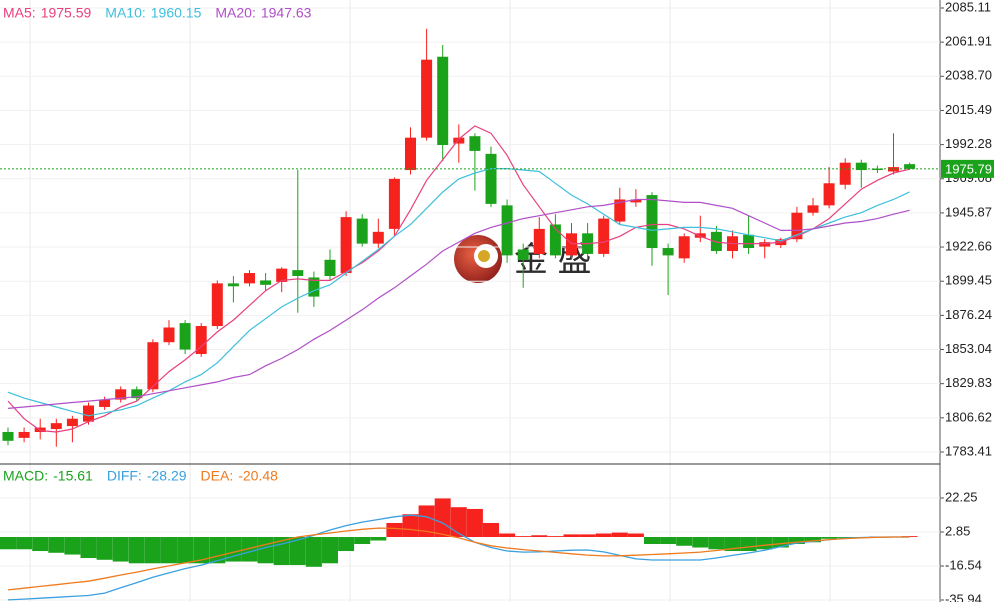 This screenshot has width=994, height=602. What do you see at coordinates (968, 348) in the screenshot?
I see `y-tick-label: 1853.04` at bounding box center [968, 348].